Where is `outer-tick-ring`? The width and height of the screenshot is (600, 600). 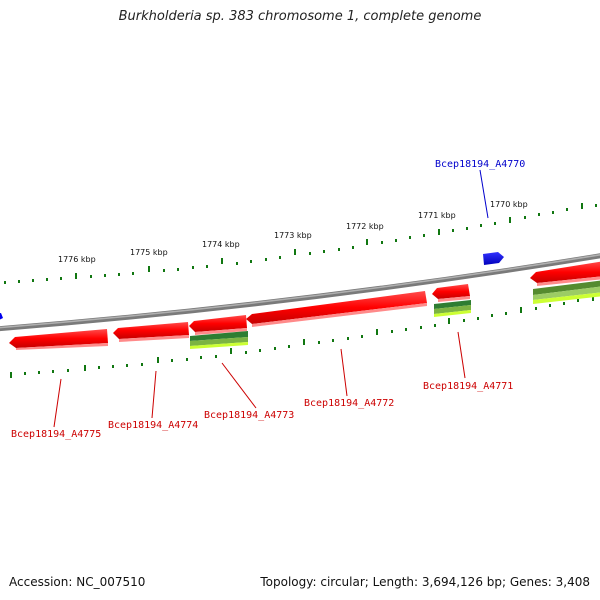 outer-tick-ring is located at coordinates (300, 243).